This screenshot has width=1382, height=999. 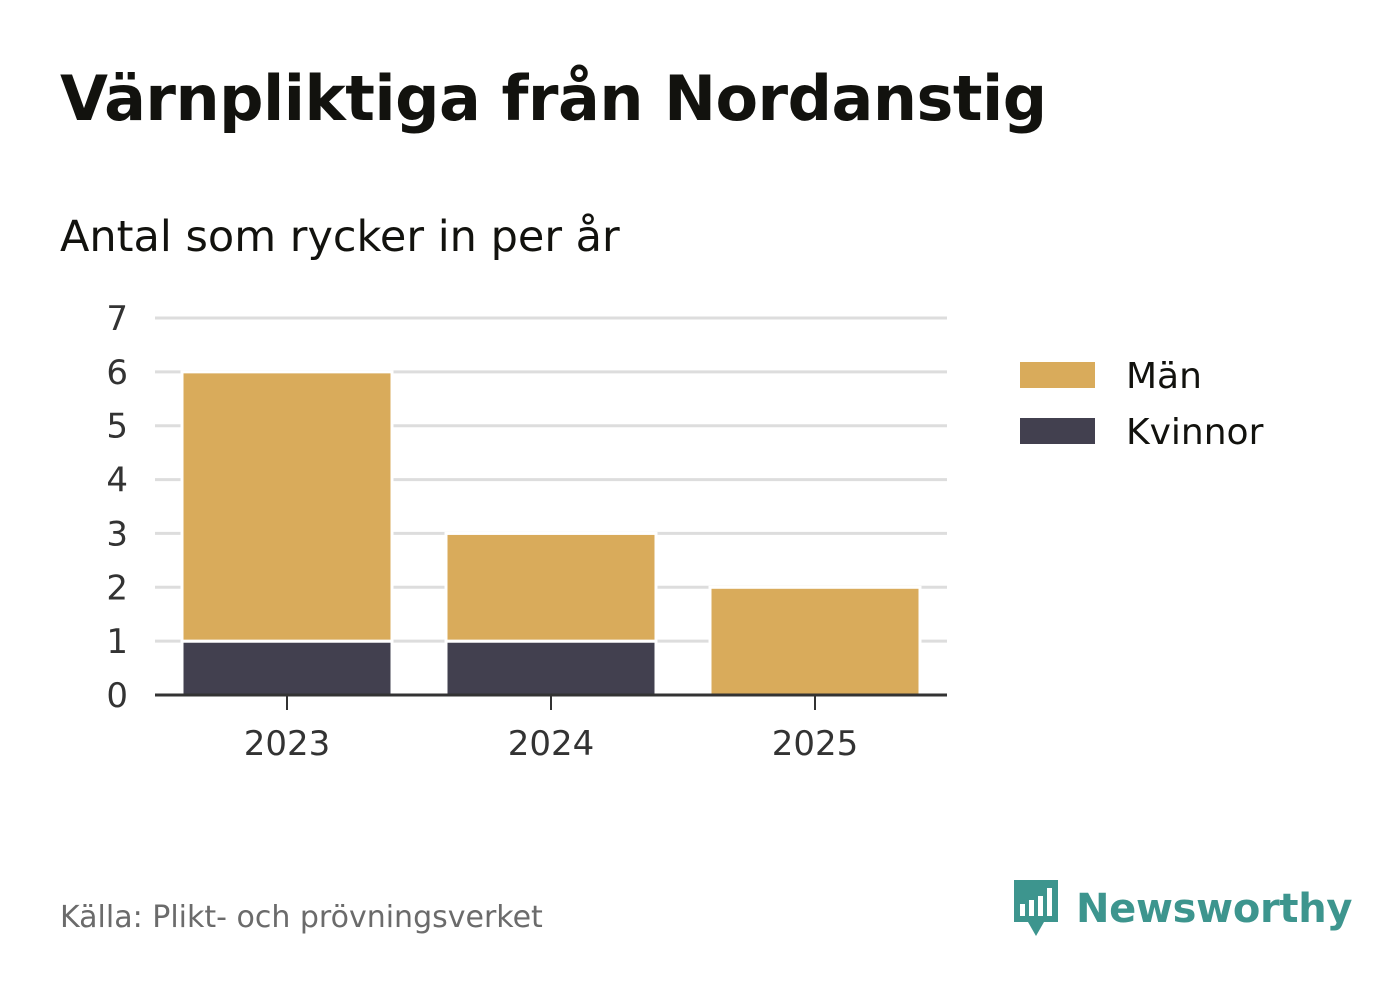 What do you see at coordinates (815, 744) in the screenshot?
I see `x-tick-label: 2025` at bounding box center [815, 744].